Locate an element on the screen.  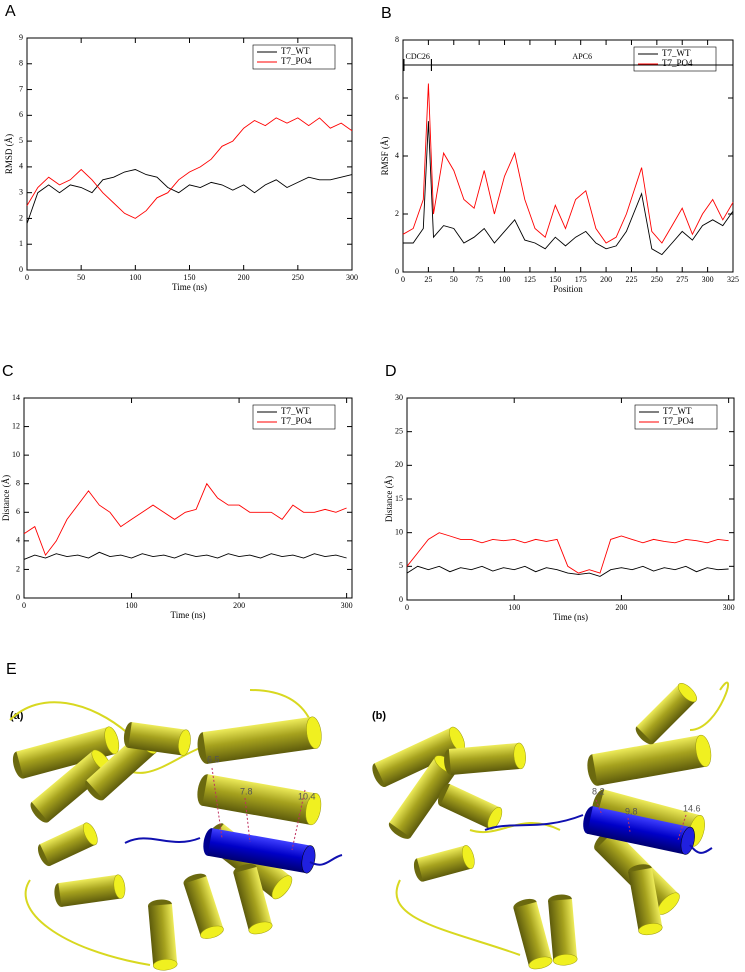
distance-label: 8.2 is located at coordinates (598, 791).